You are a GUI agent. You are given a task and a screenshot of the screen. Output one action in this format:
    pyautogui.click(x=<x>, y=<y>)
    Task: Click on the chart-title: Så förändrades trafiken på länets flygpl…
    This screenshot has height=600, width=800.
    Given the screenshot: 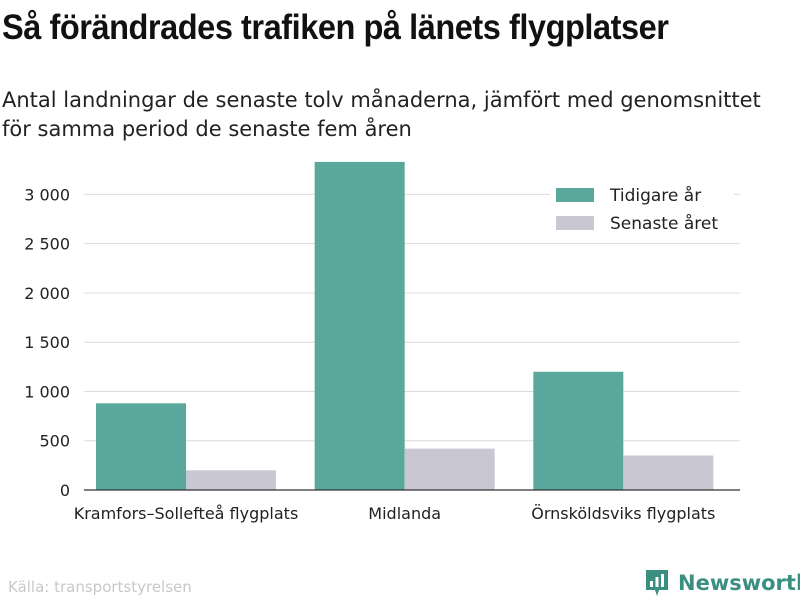 What is the action you would take?
    pyautogui.click(x=335, y=27)
    